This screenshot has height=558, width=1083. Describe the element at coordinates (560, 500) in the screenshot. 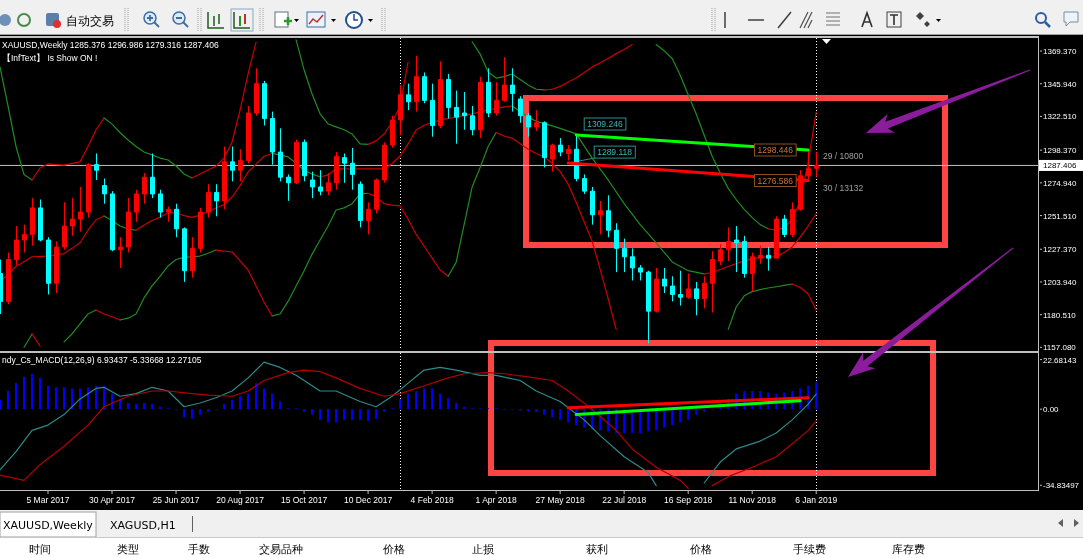

I see `x-tick-label: 27 May 2018` at that location.